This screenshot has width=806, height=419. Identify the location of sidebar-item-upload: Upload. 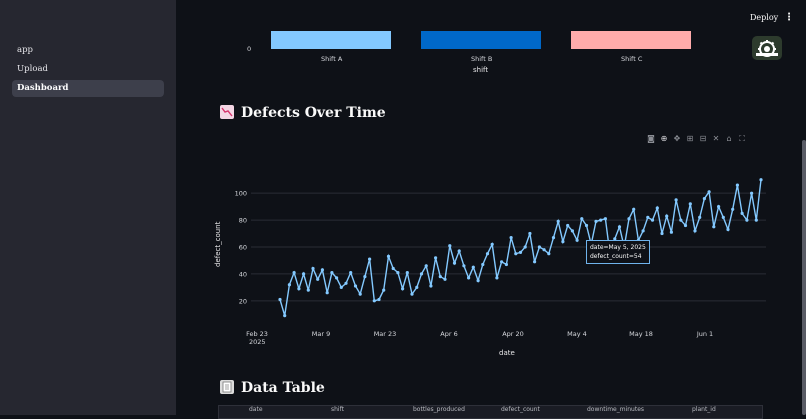
(32, 69).